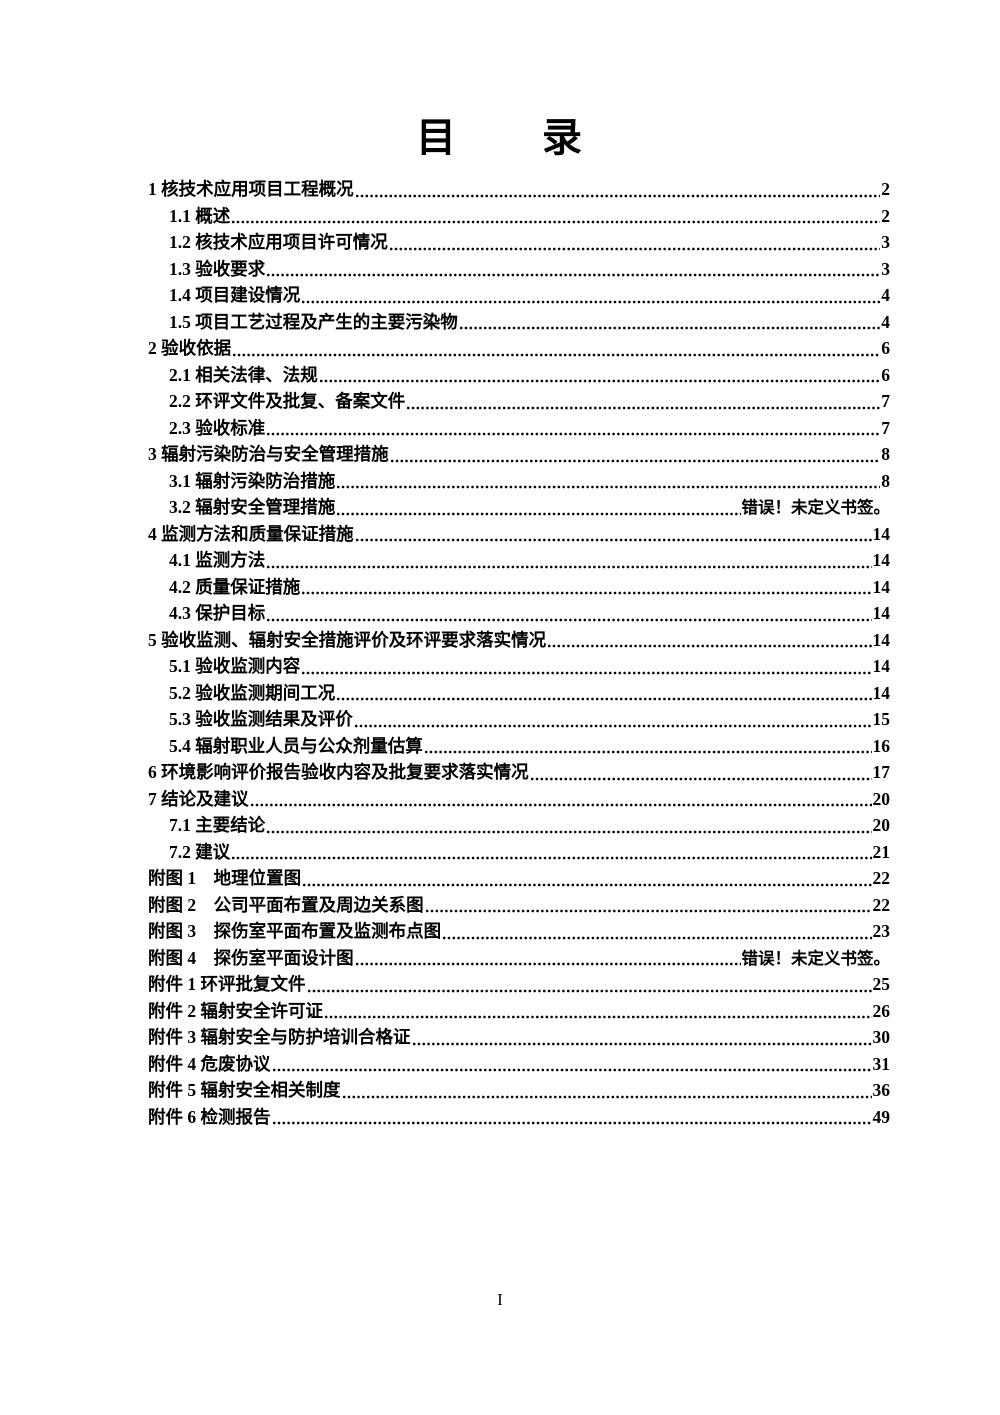  What do you see at coordinates (519, 587) in the screenshot?
I see `toc-entry: 4.2 质量保证措施 14` at bounding box center [519, 587].